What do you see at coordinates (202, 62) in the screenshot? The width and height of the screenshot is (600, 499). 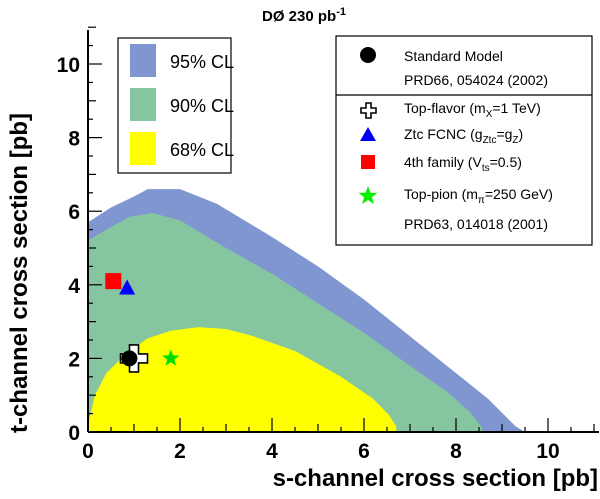 I see `cl-legend-label-95: 95% CL` at bounding box center [202, 62].